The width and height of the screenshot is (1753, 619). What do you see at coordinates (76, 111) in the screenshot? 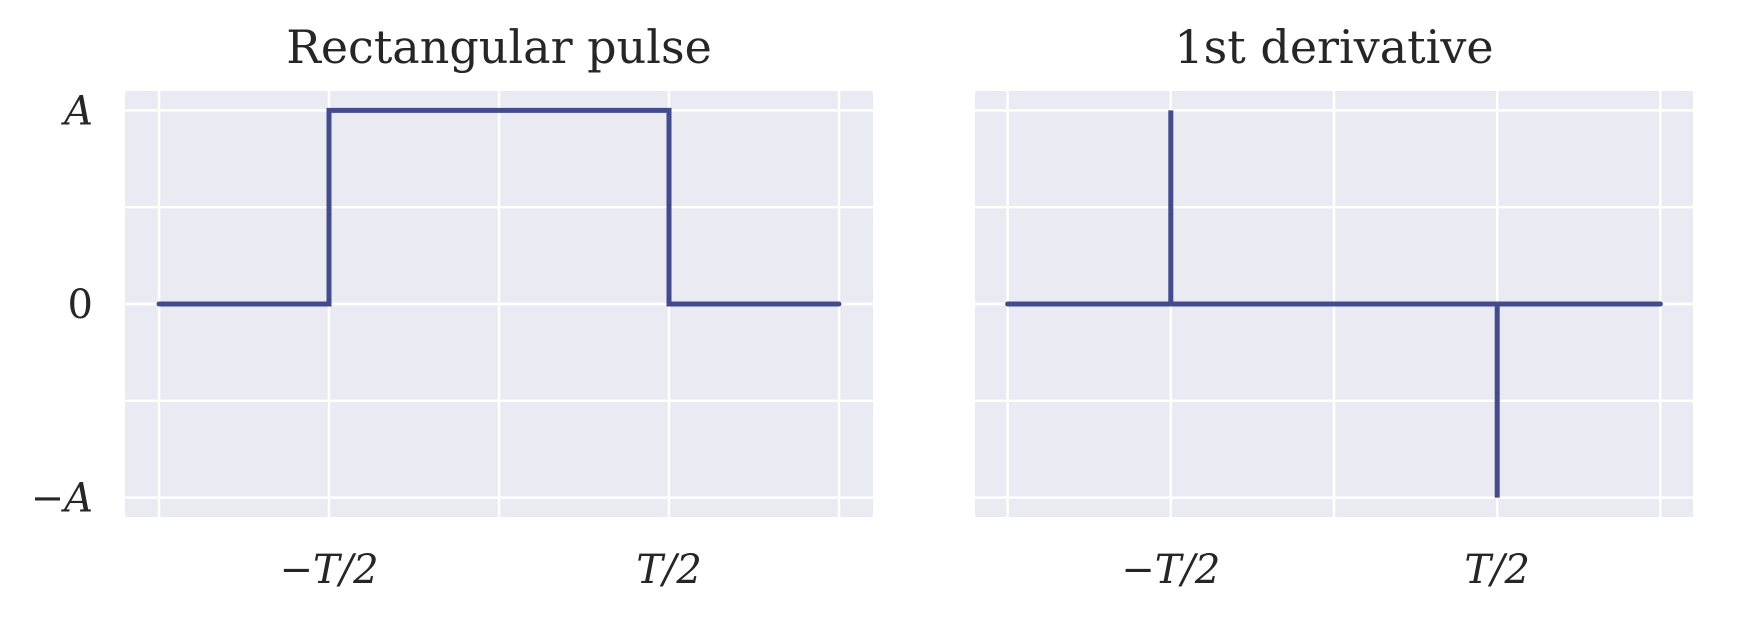
I see `y-tick-label: A` at bounding box center [76, 111].